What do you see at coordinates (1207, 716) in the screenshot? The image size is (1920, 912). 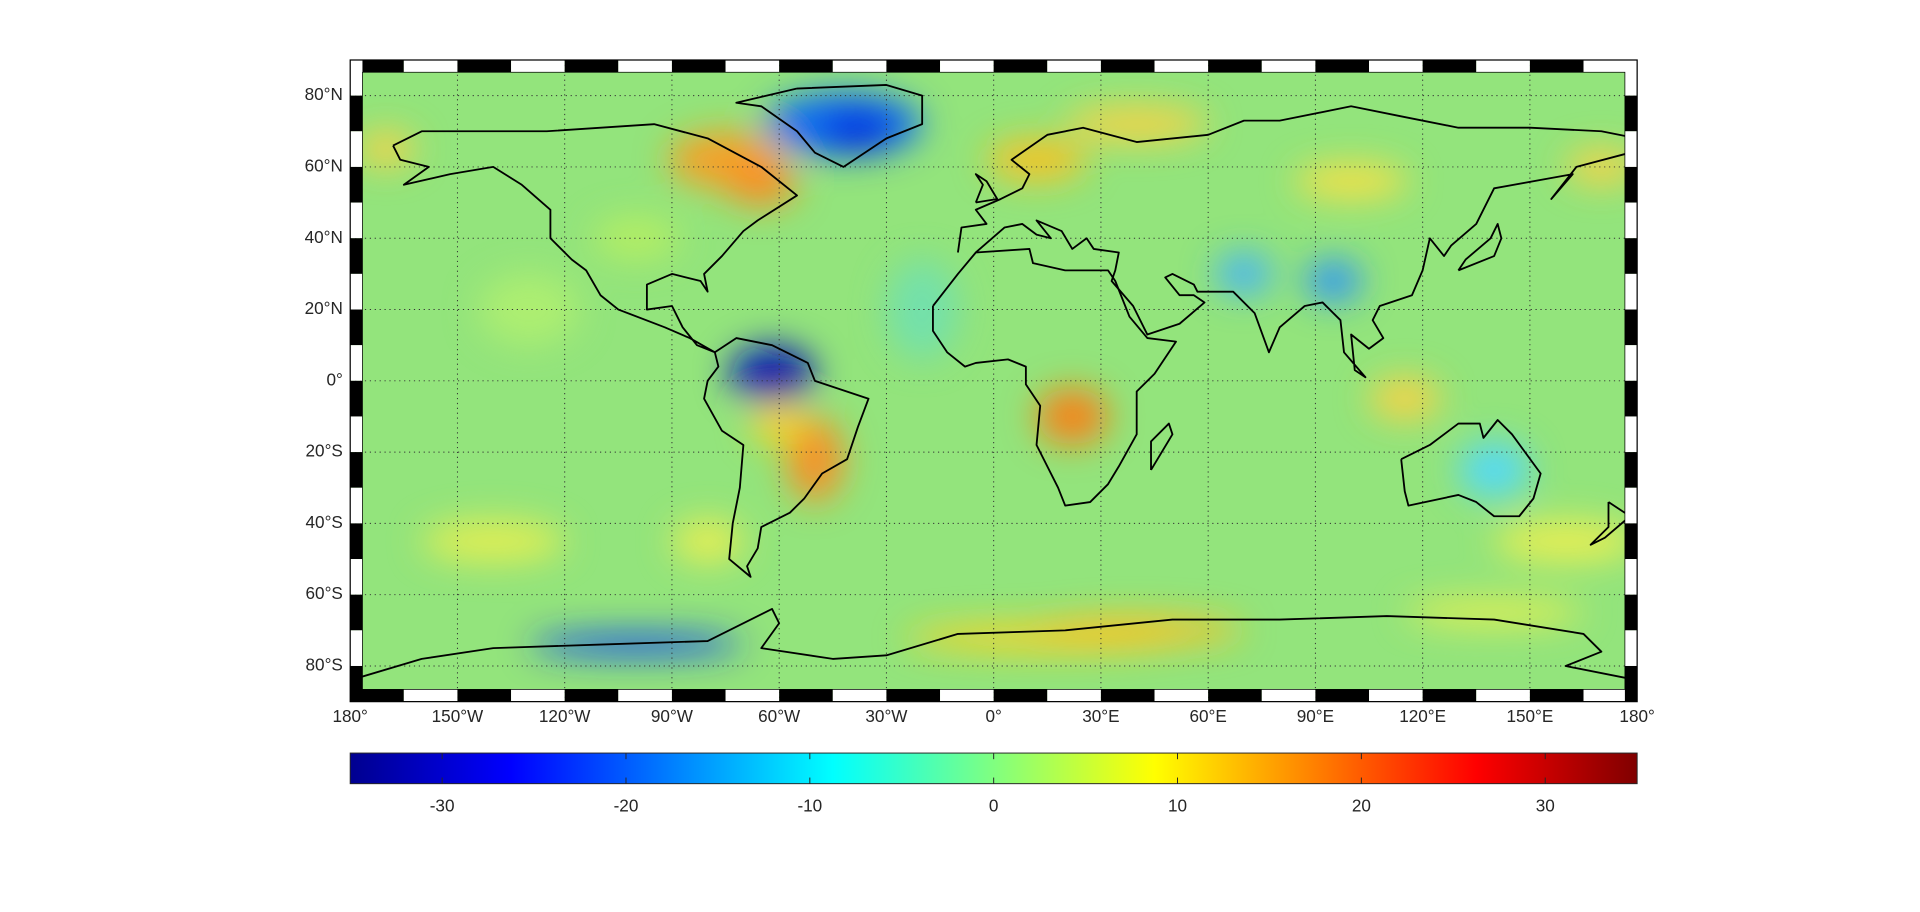 I see `lon-tick-label: 60°E` at bounding box center [1207, 716].